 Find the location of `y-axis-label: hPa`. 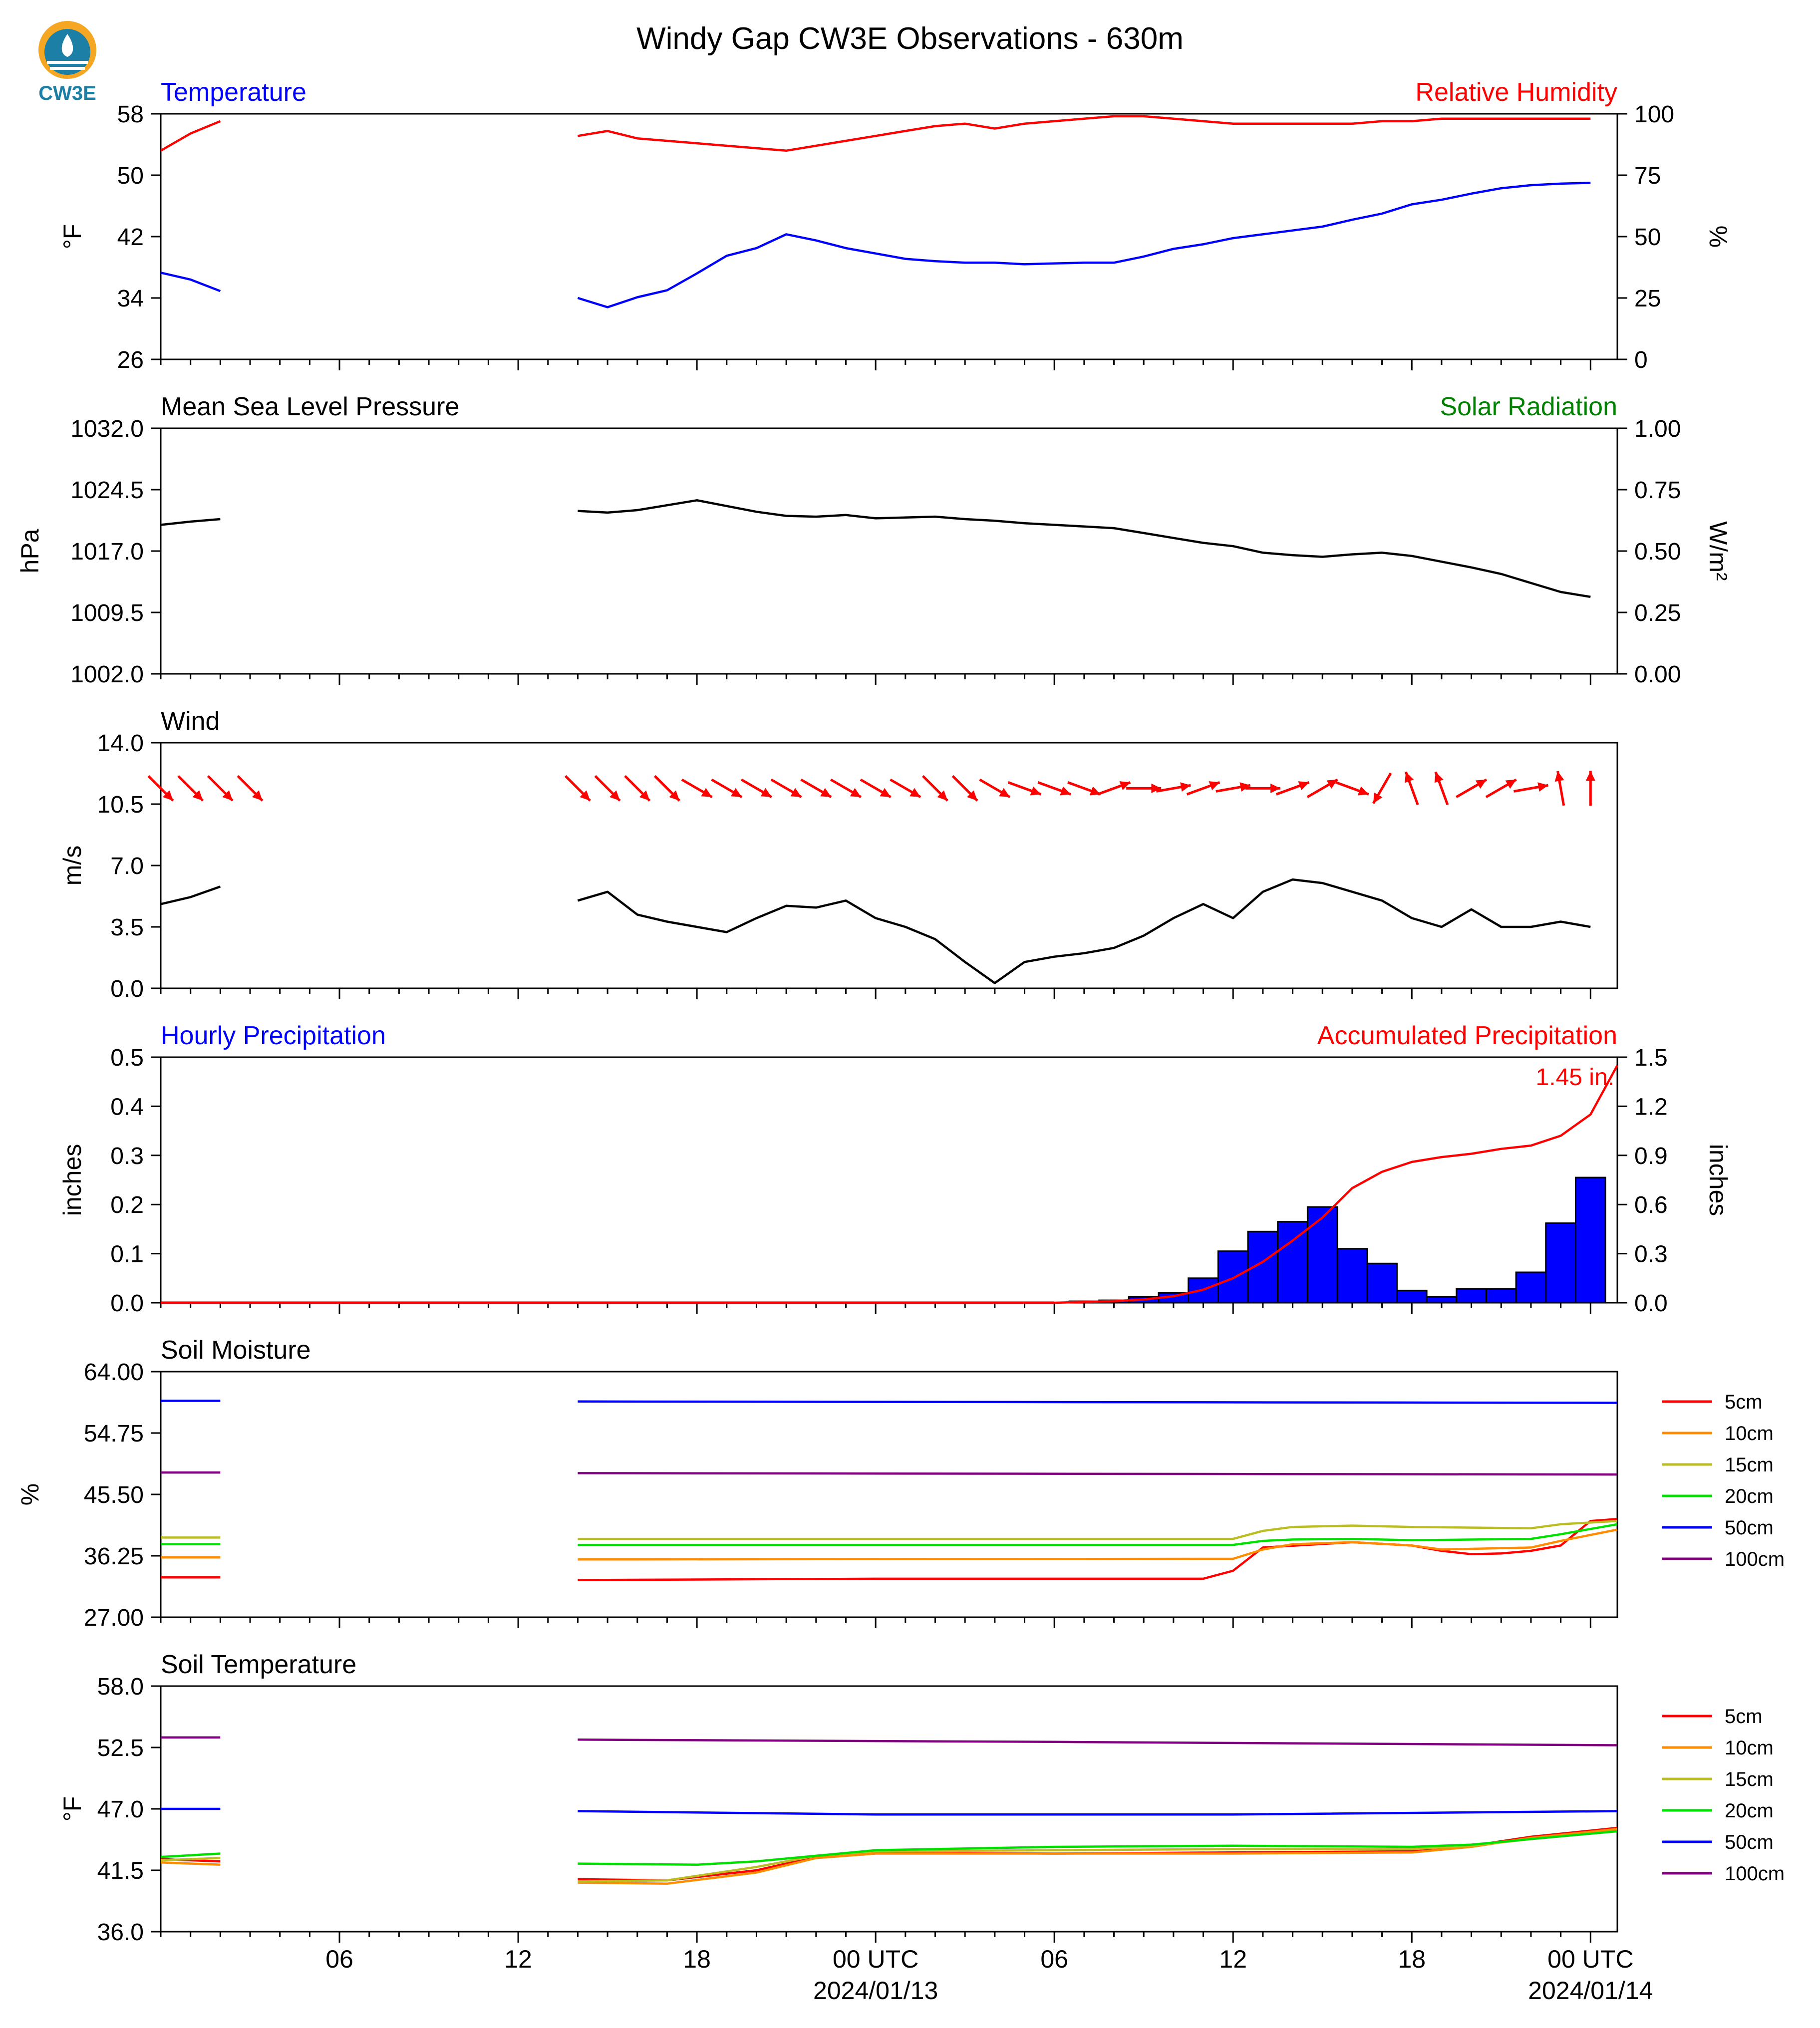

y-axis-label: hPa is located at coordinates (30, 551).